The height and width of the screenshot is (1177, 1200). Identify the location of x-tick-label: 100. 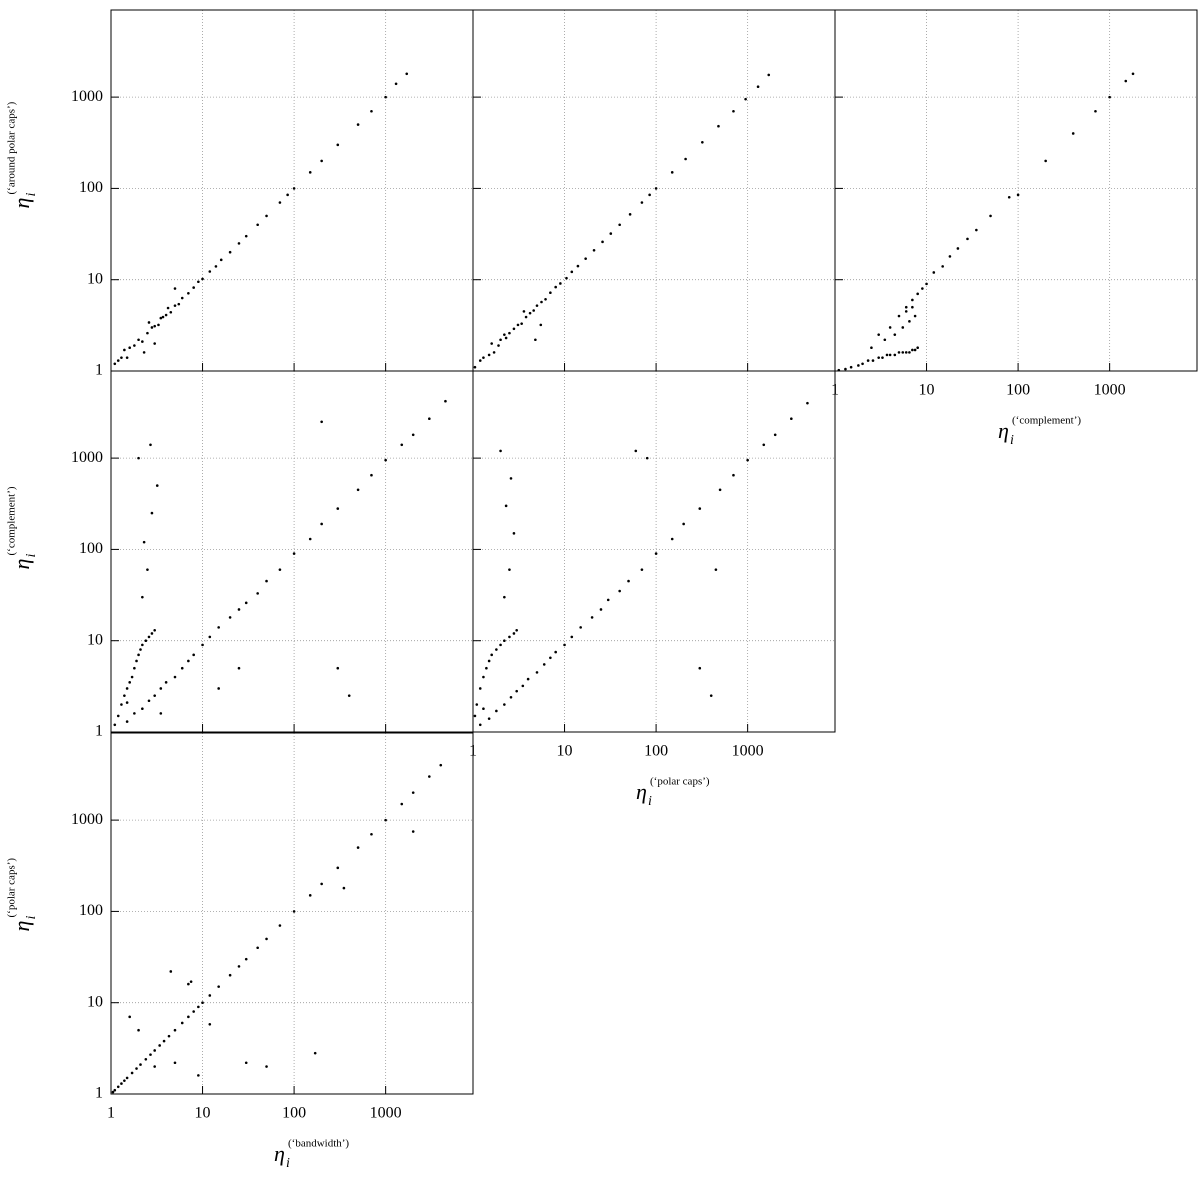
(656, 751).